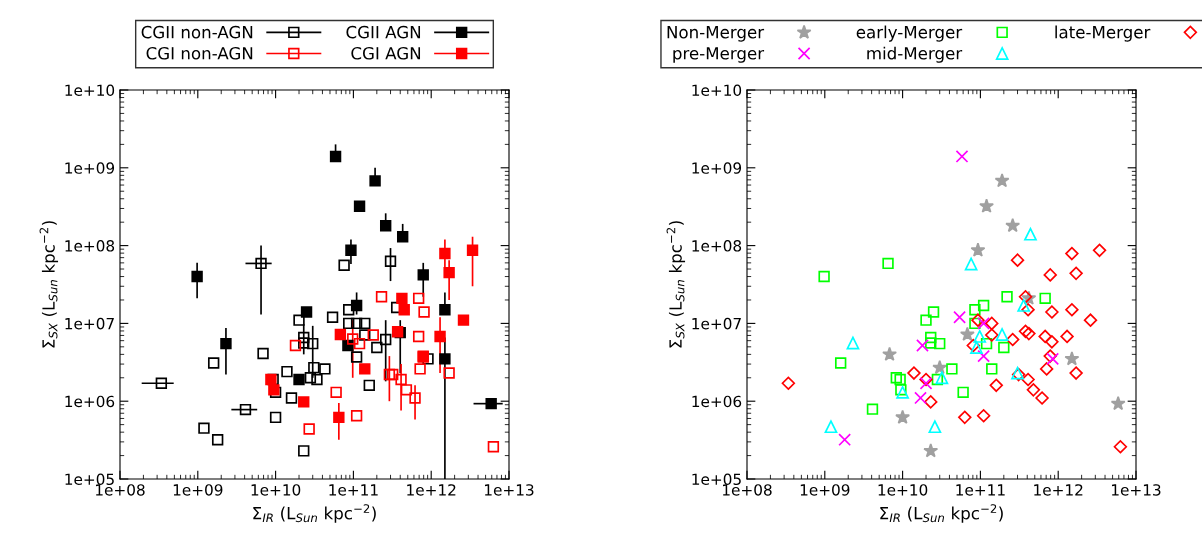 This screenshot has height=554, width=1202. Describe the element at coordinates (197, 32) in the screenshot. I see `legend-label: CGII non-AGN` at that location.